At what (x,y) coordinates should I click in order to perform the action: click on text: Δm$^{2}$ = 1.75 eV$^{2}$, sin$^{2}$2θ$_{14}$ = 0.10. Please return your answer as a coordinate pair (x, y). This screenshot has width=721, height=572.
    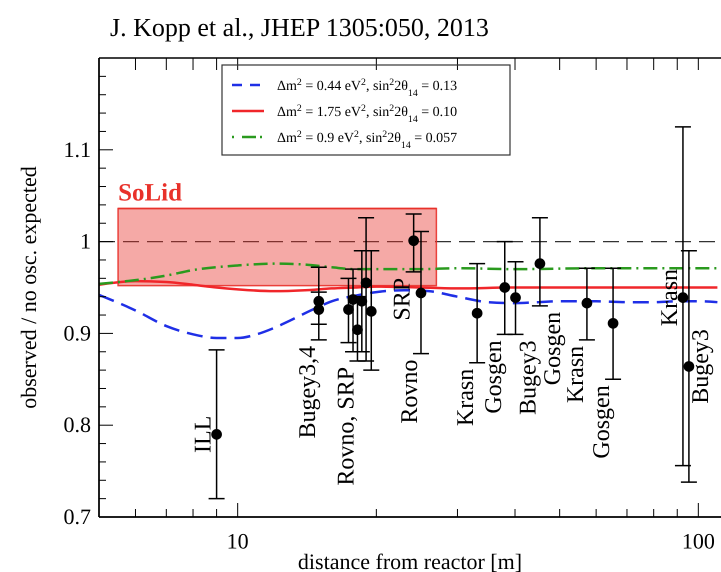
    Looking at the image, I should click on (367, 113).